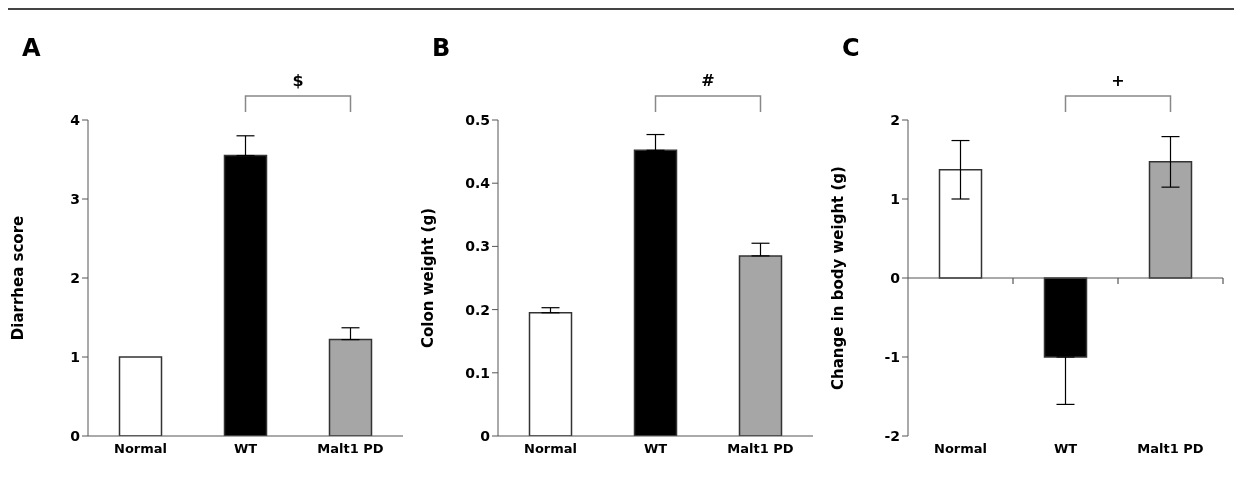 This screenshot has width=1242, height=477. I want to click on y-tick-label: 0.3, so click(477, 246).